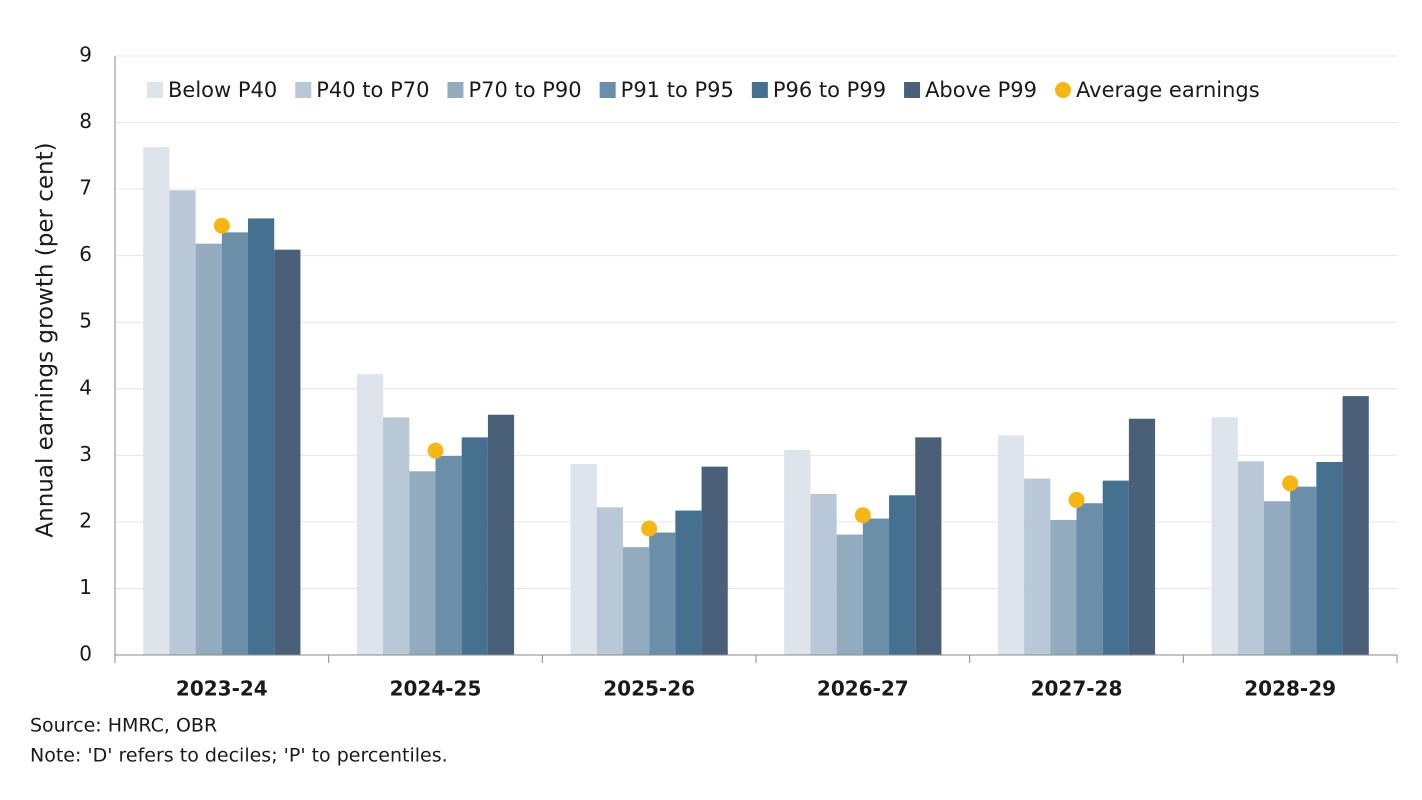 Image resolution: width=1422 pixels, height=800 pixels. I want to click on y-tick-label: 3, so click(85, 454).